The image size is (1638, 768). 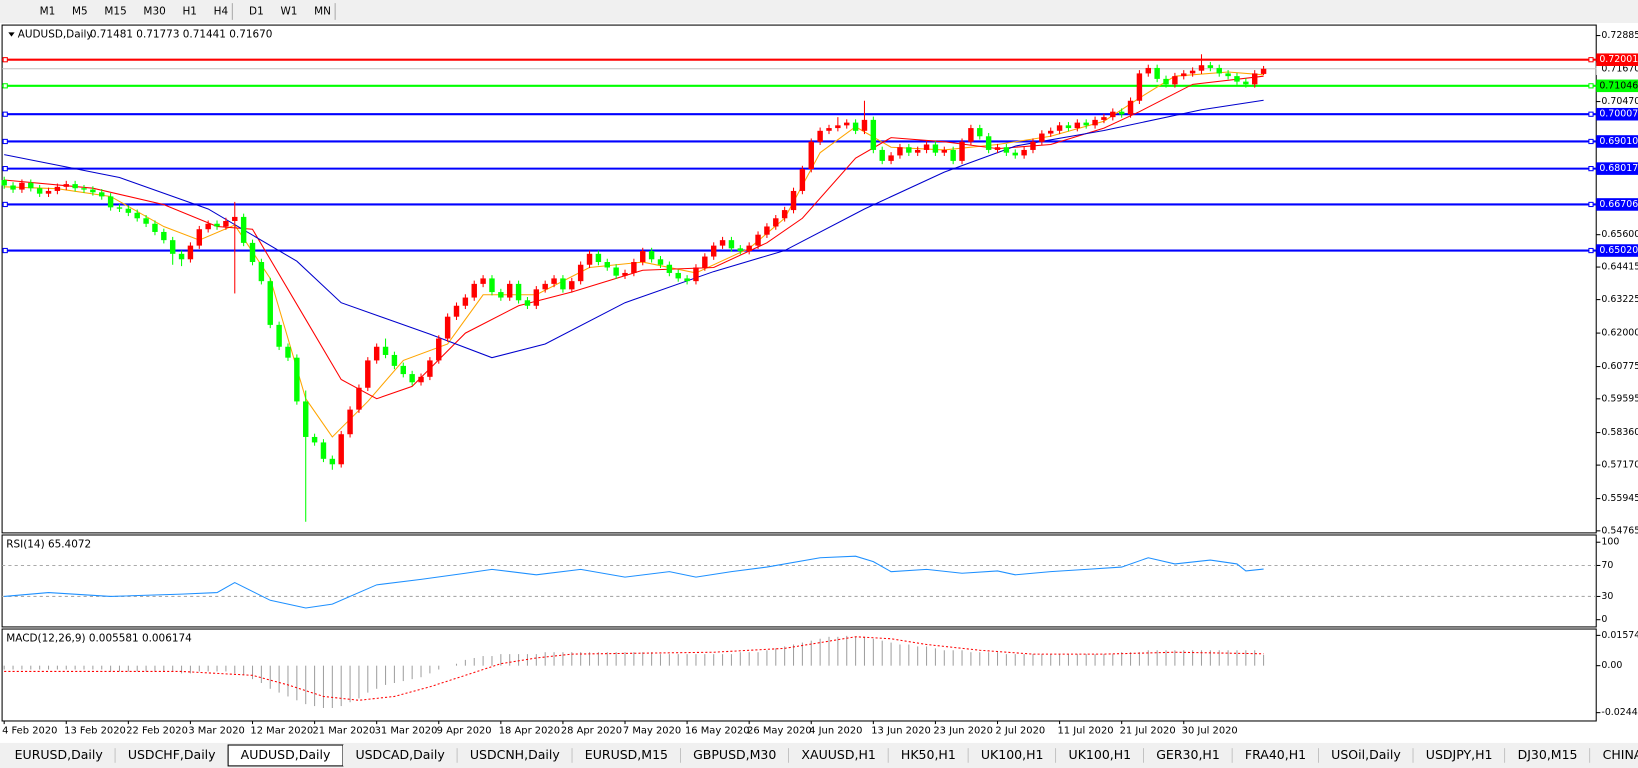 I want to click on y-tick-label: 0.62000, so click(x=1619, y=333).